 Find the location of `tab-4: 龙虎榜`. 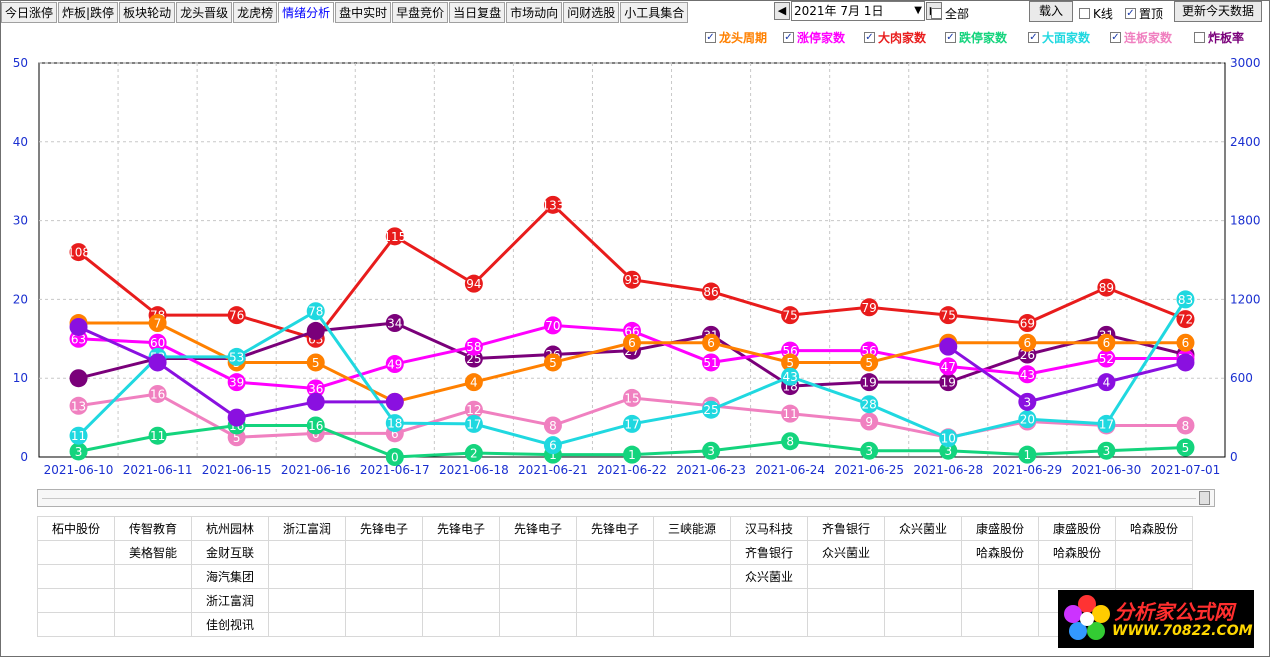

tab-4: 龙虎榜 is located at coordinates (255, 12).